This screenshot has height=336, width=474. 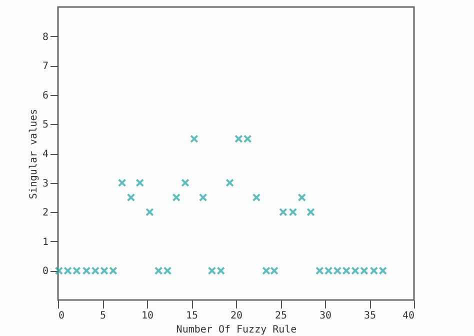 I want to click on y-tick-label: 0, so click(x=45, y=272).